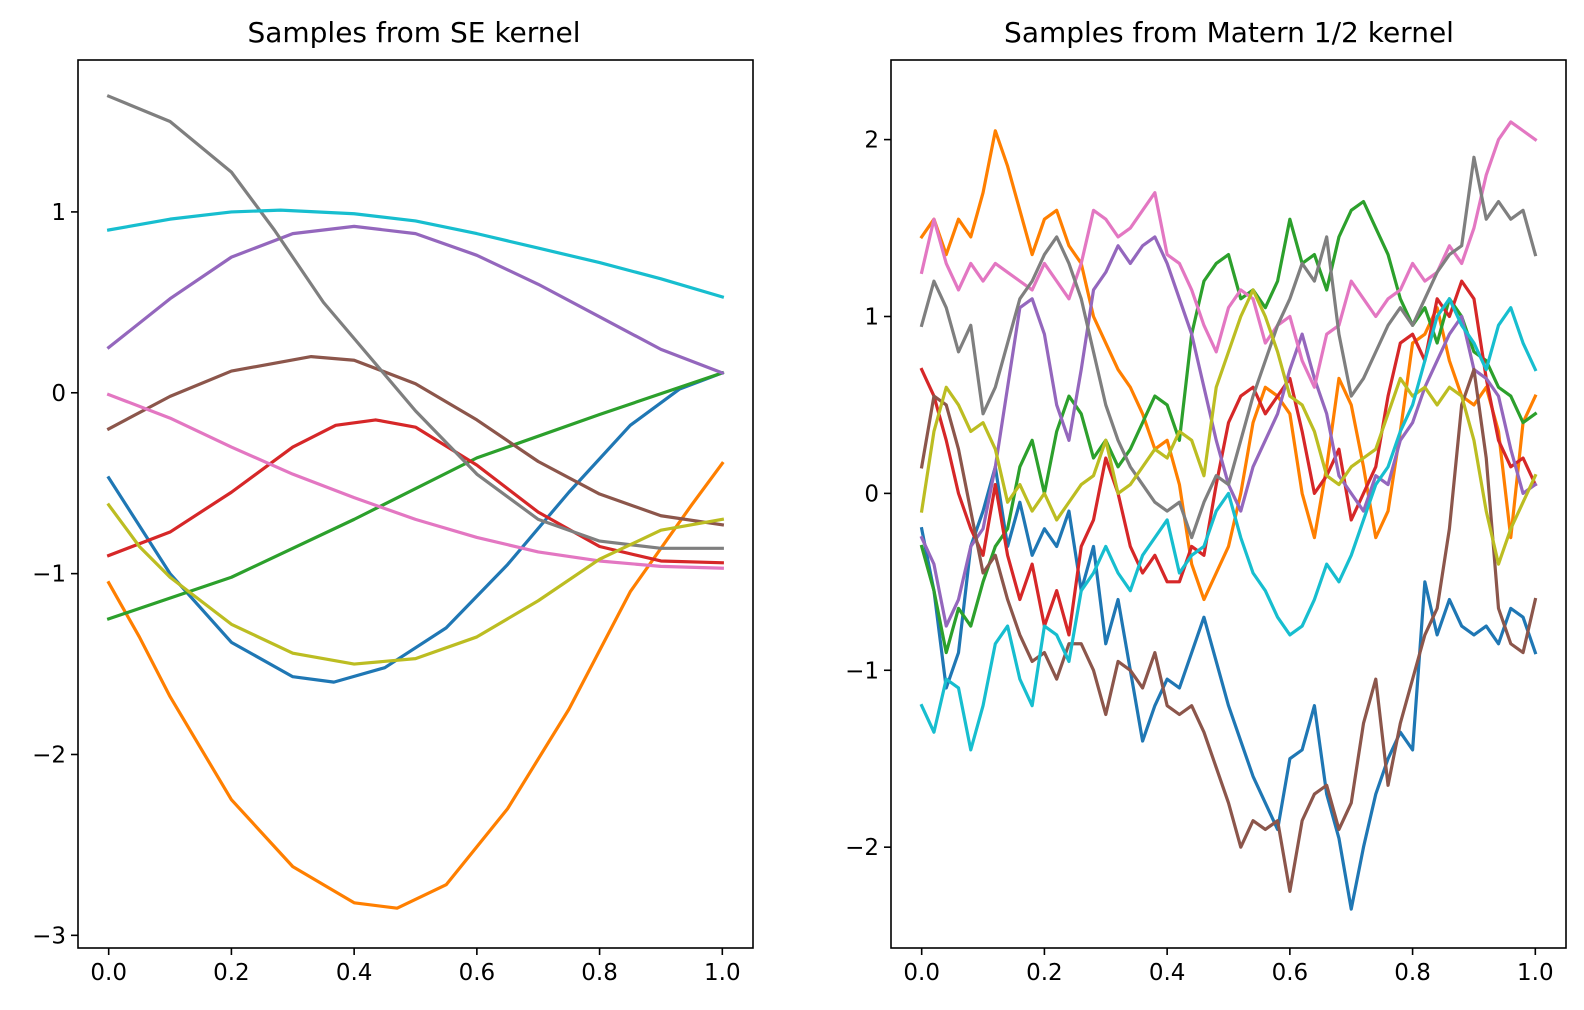 The width and height of the screenshot is (1584, 1010). I want to click on se-kernel-x-tick-label: 1.0, so click(722, 973).